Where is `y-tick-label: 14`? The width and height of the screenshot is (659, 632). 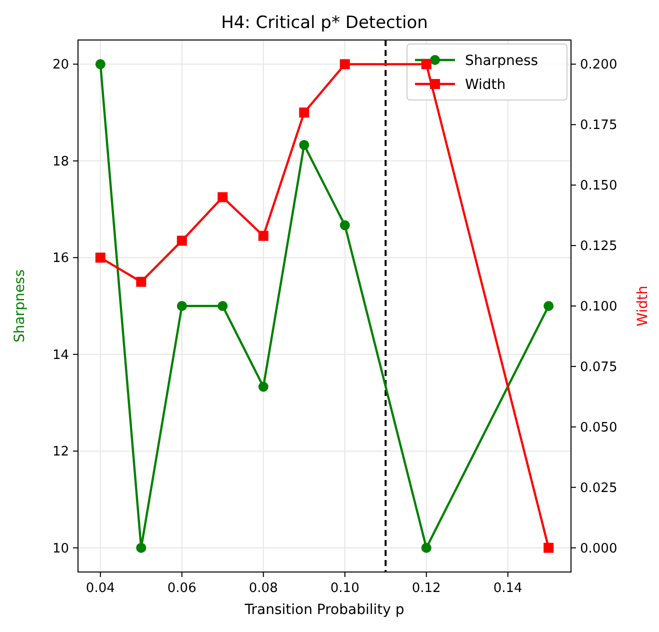
y-tick-label: 14 is located at coordinates (60, 355).